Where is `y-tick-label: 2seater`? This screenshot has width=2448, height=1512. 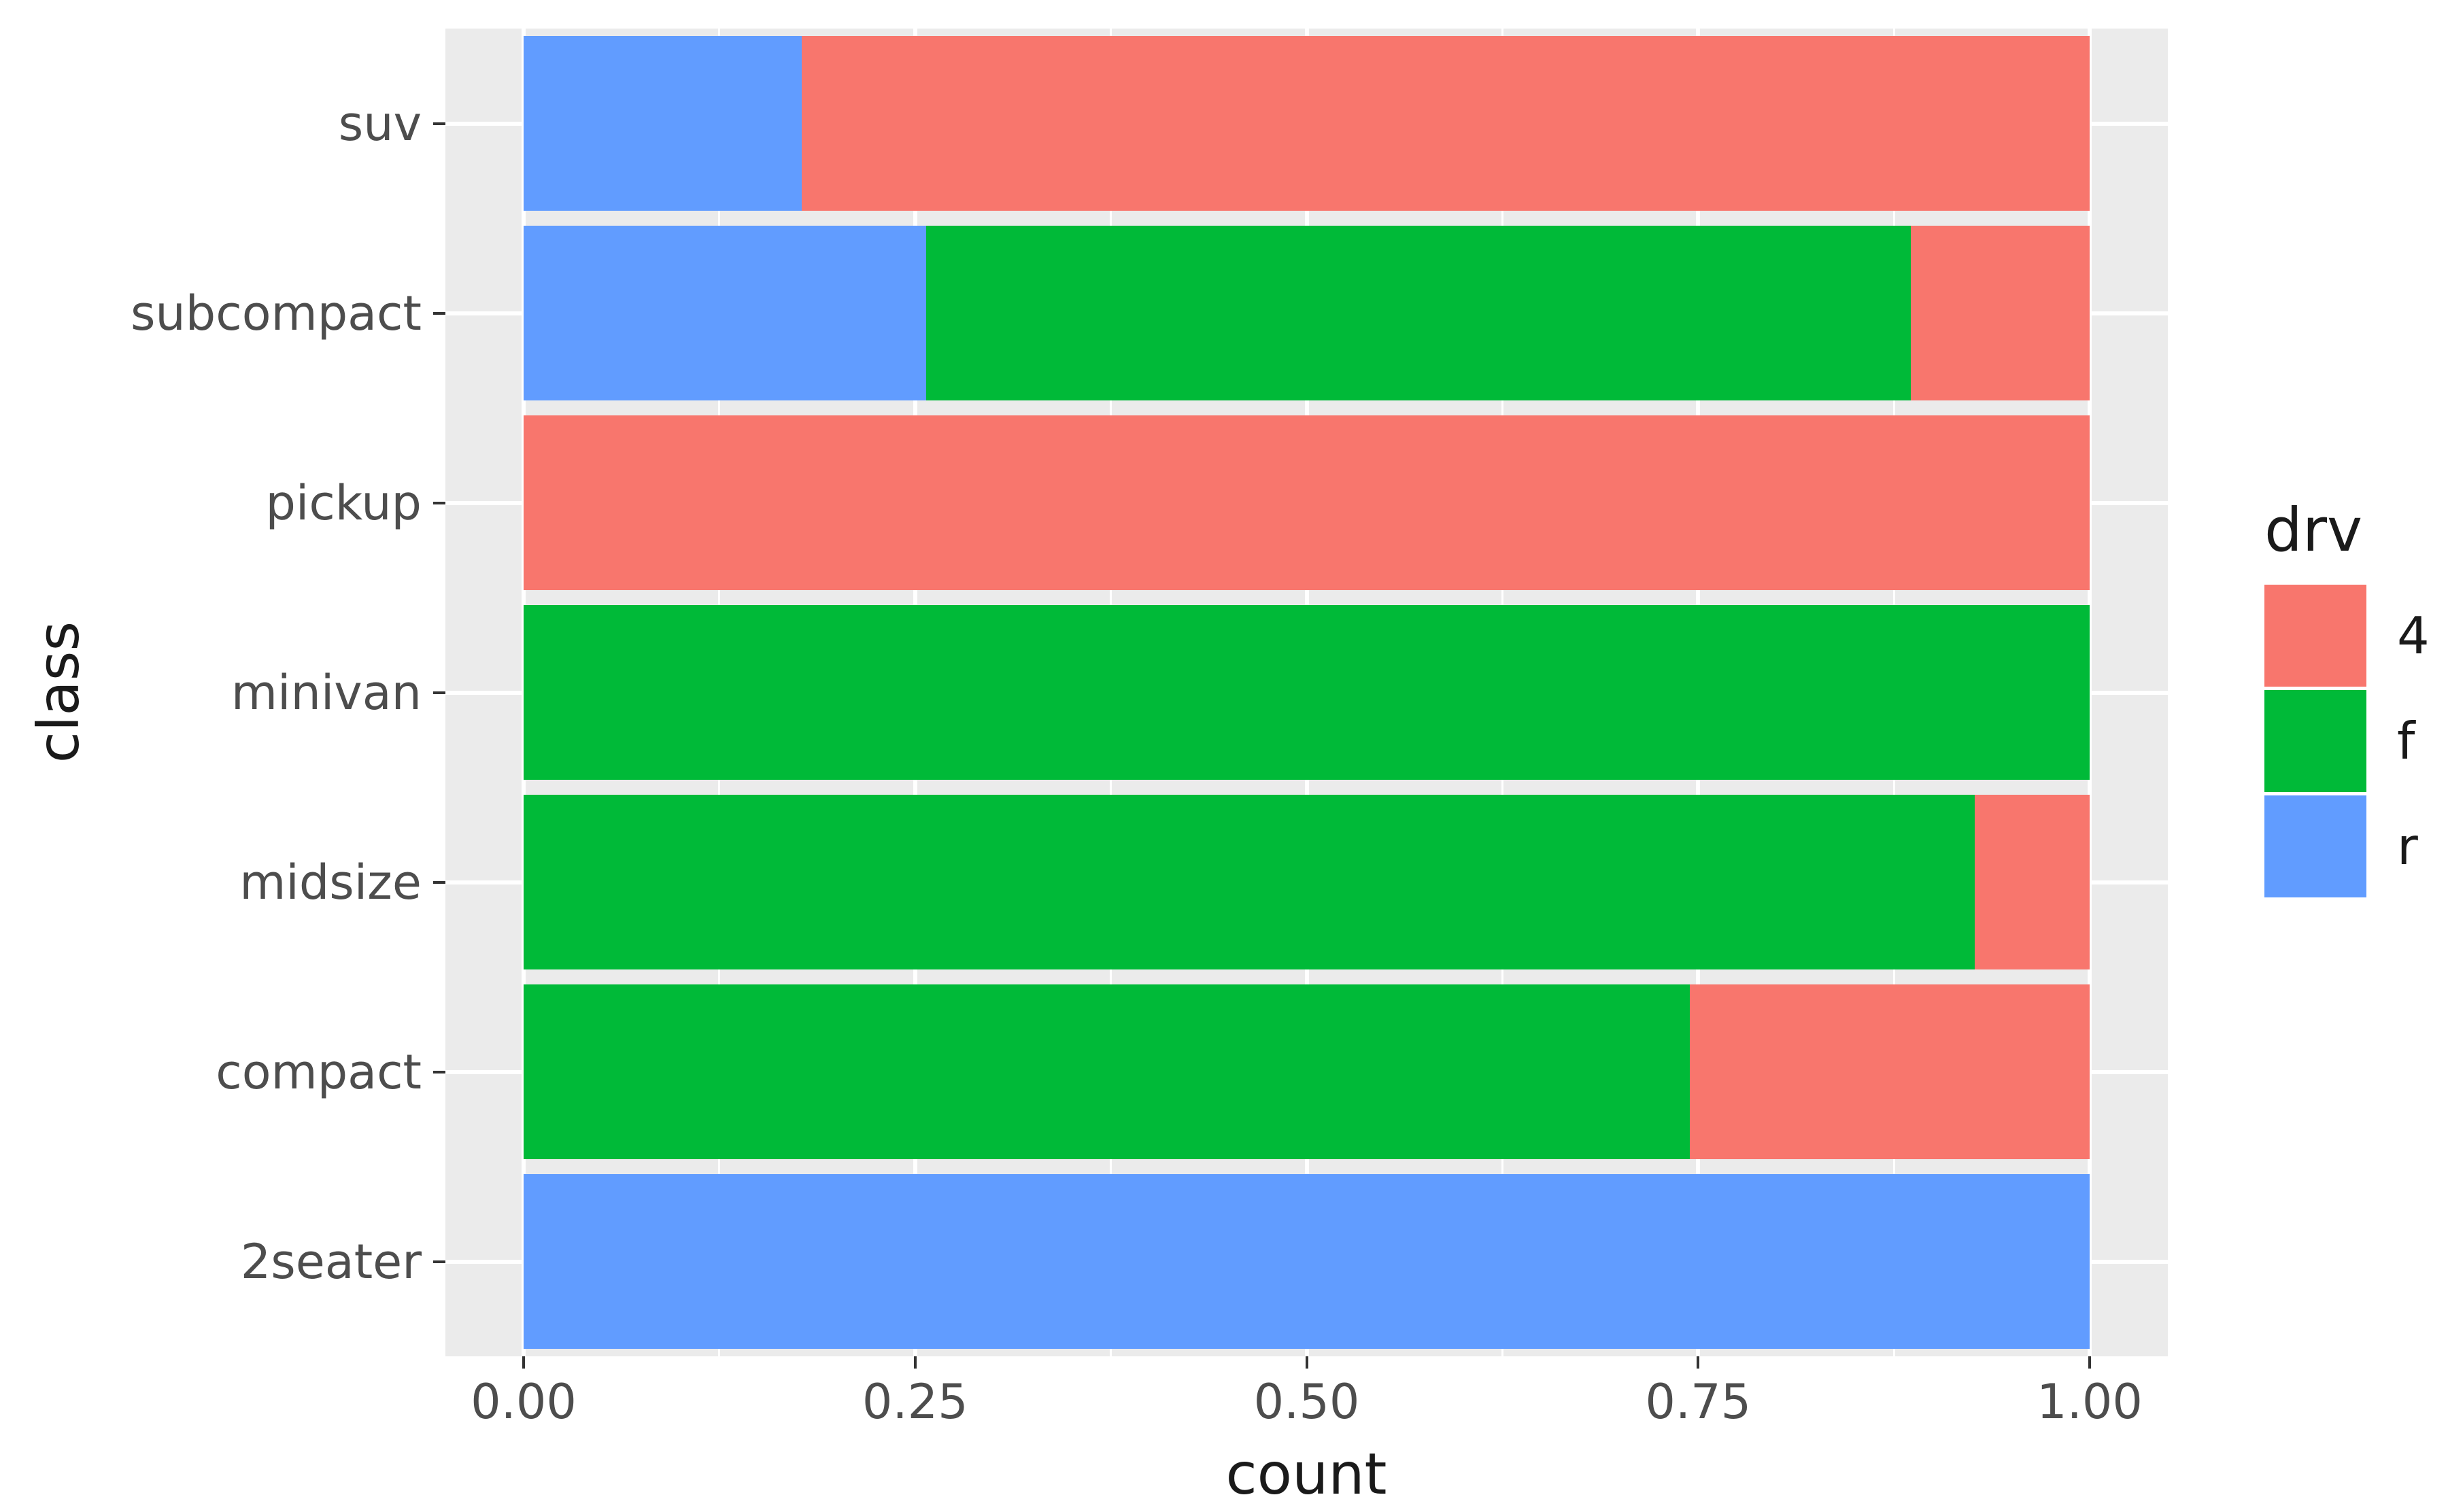 y-tick-label: 2seater is located at coordinates (331, 1261).